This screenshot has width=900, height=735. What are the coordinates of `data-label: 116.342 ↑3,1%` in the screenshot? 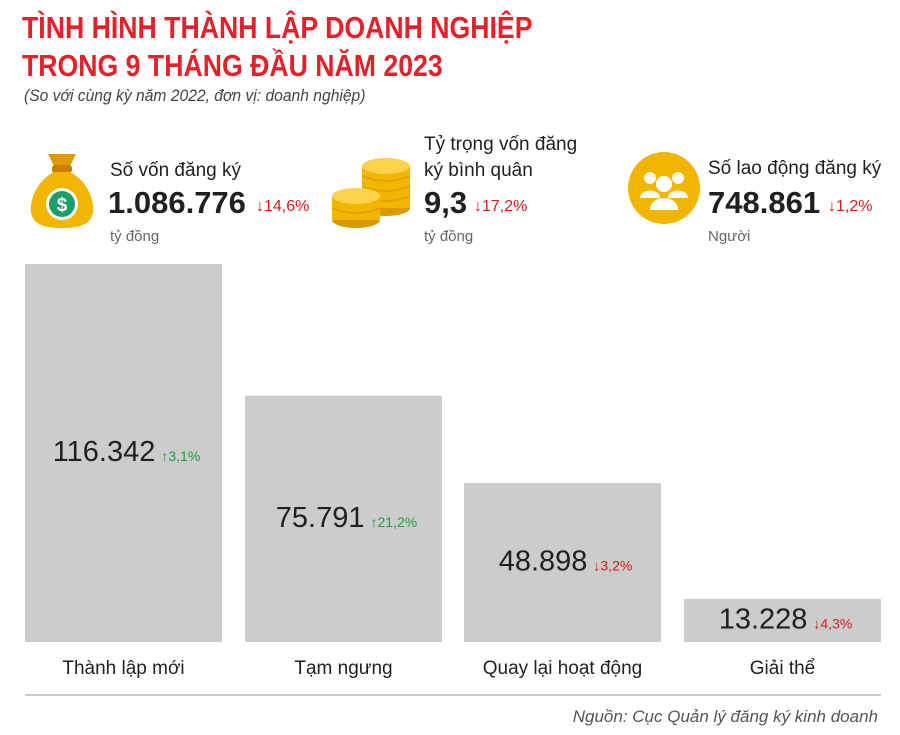 It's located at (127, 452).